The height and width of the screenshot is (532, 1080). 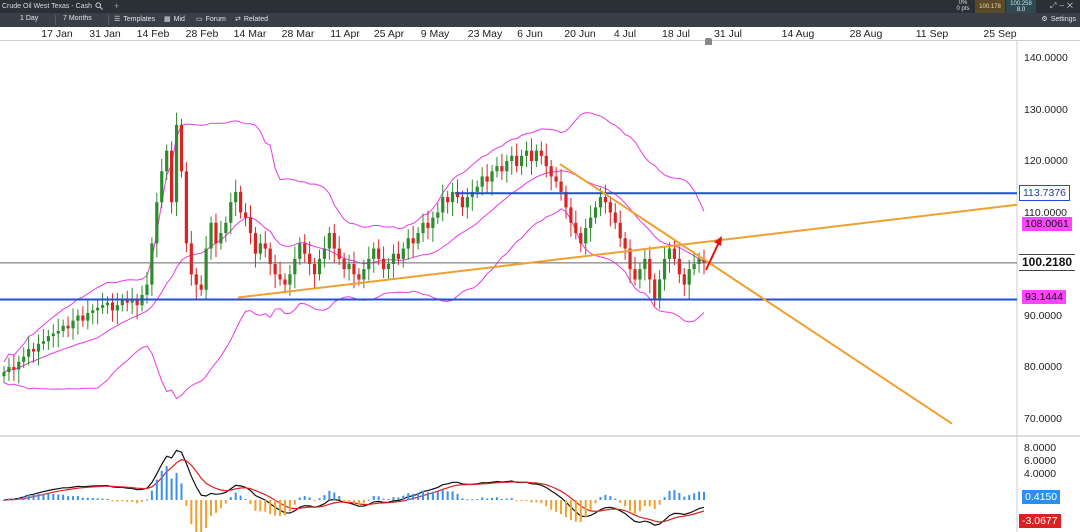 What do you see at coordinates (52, 6) in the screenshot?
I see `instrument-tab: Crude Oil West Texas - Cash` at bounding box center [52, 6].